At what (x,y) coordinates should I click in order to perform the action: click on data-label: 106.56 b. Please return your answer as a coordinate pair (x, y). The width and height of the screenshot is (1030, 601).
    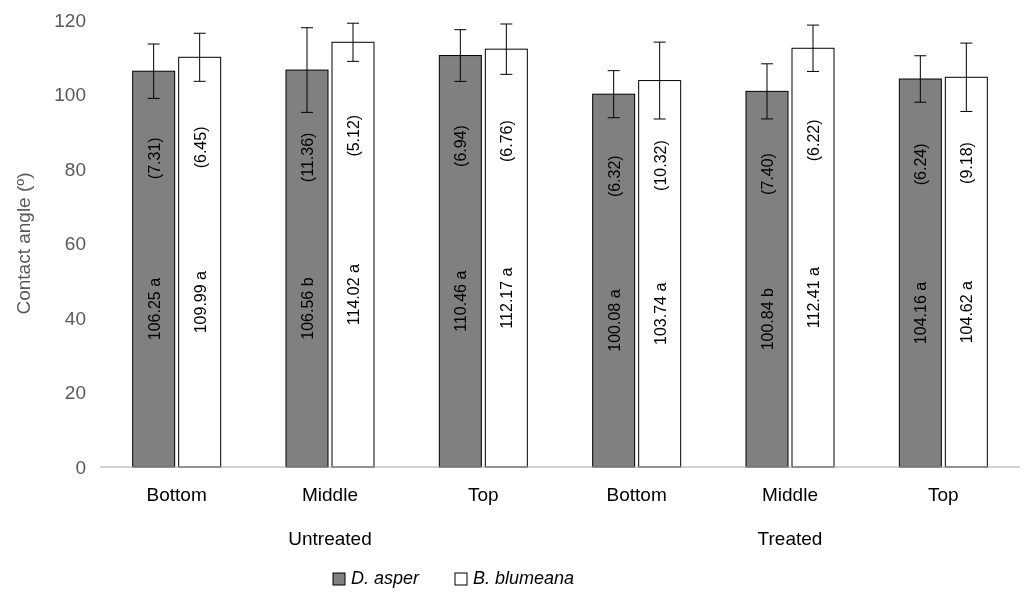
    Looking at the image, I should click on (307, 308).